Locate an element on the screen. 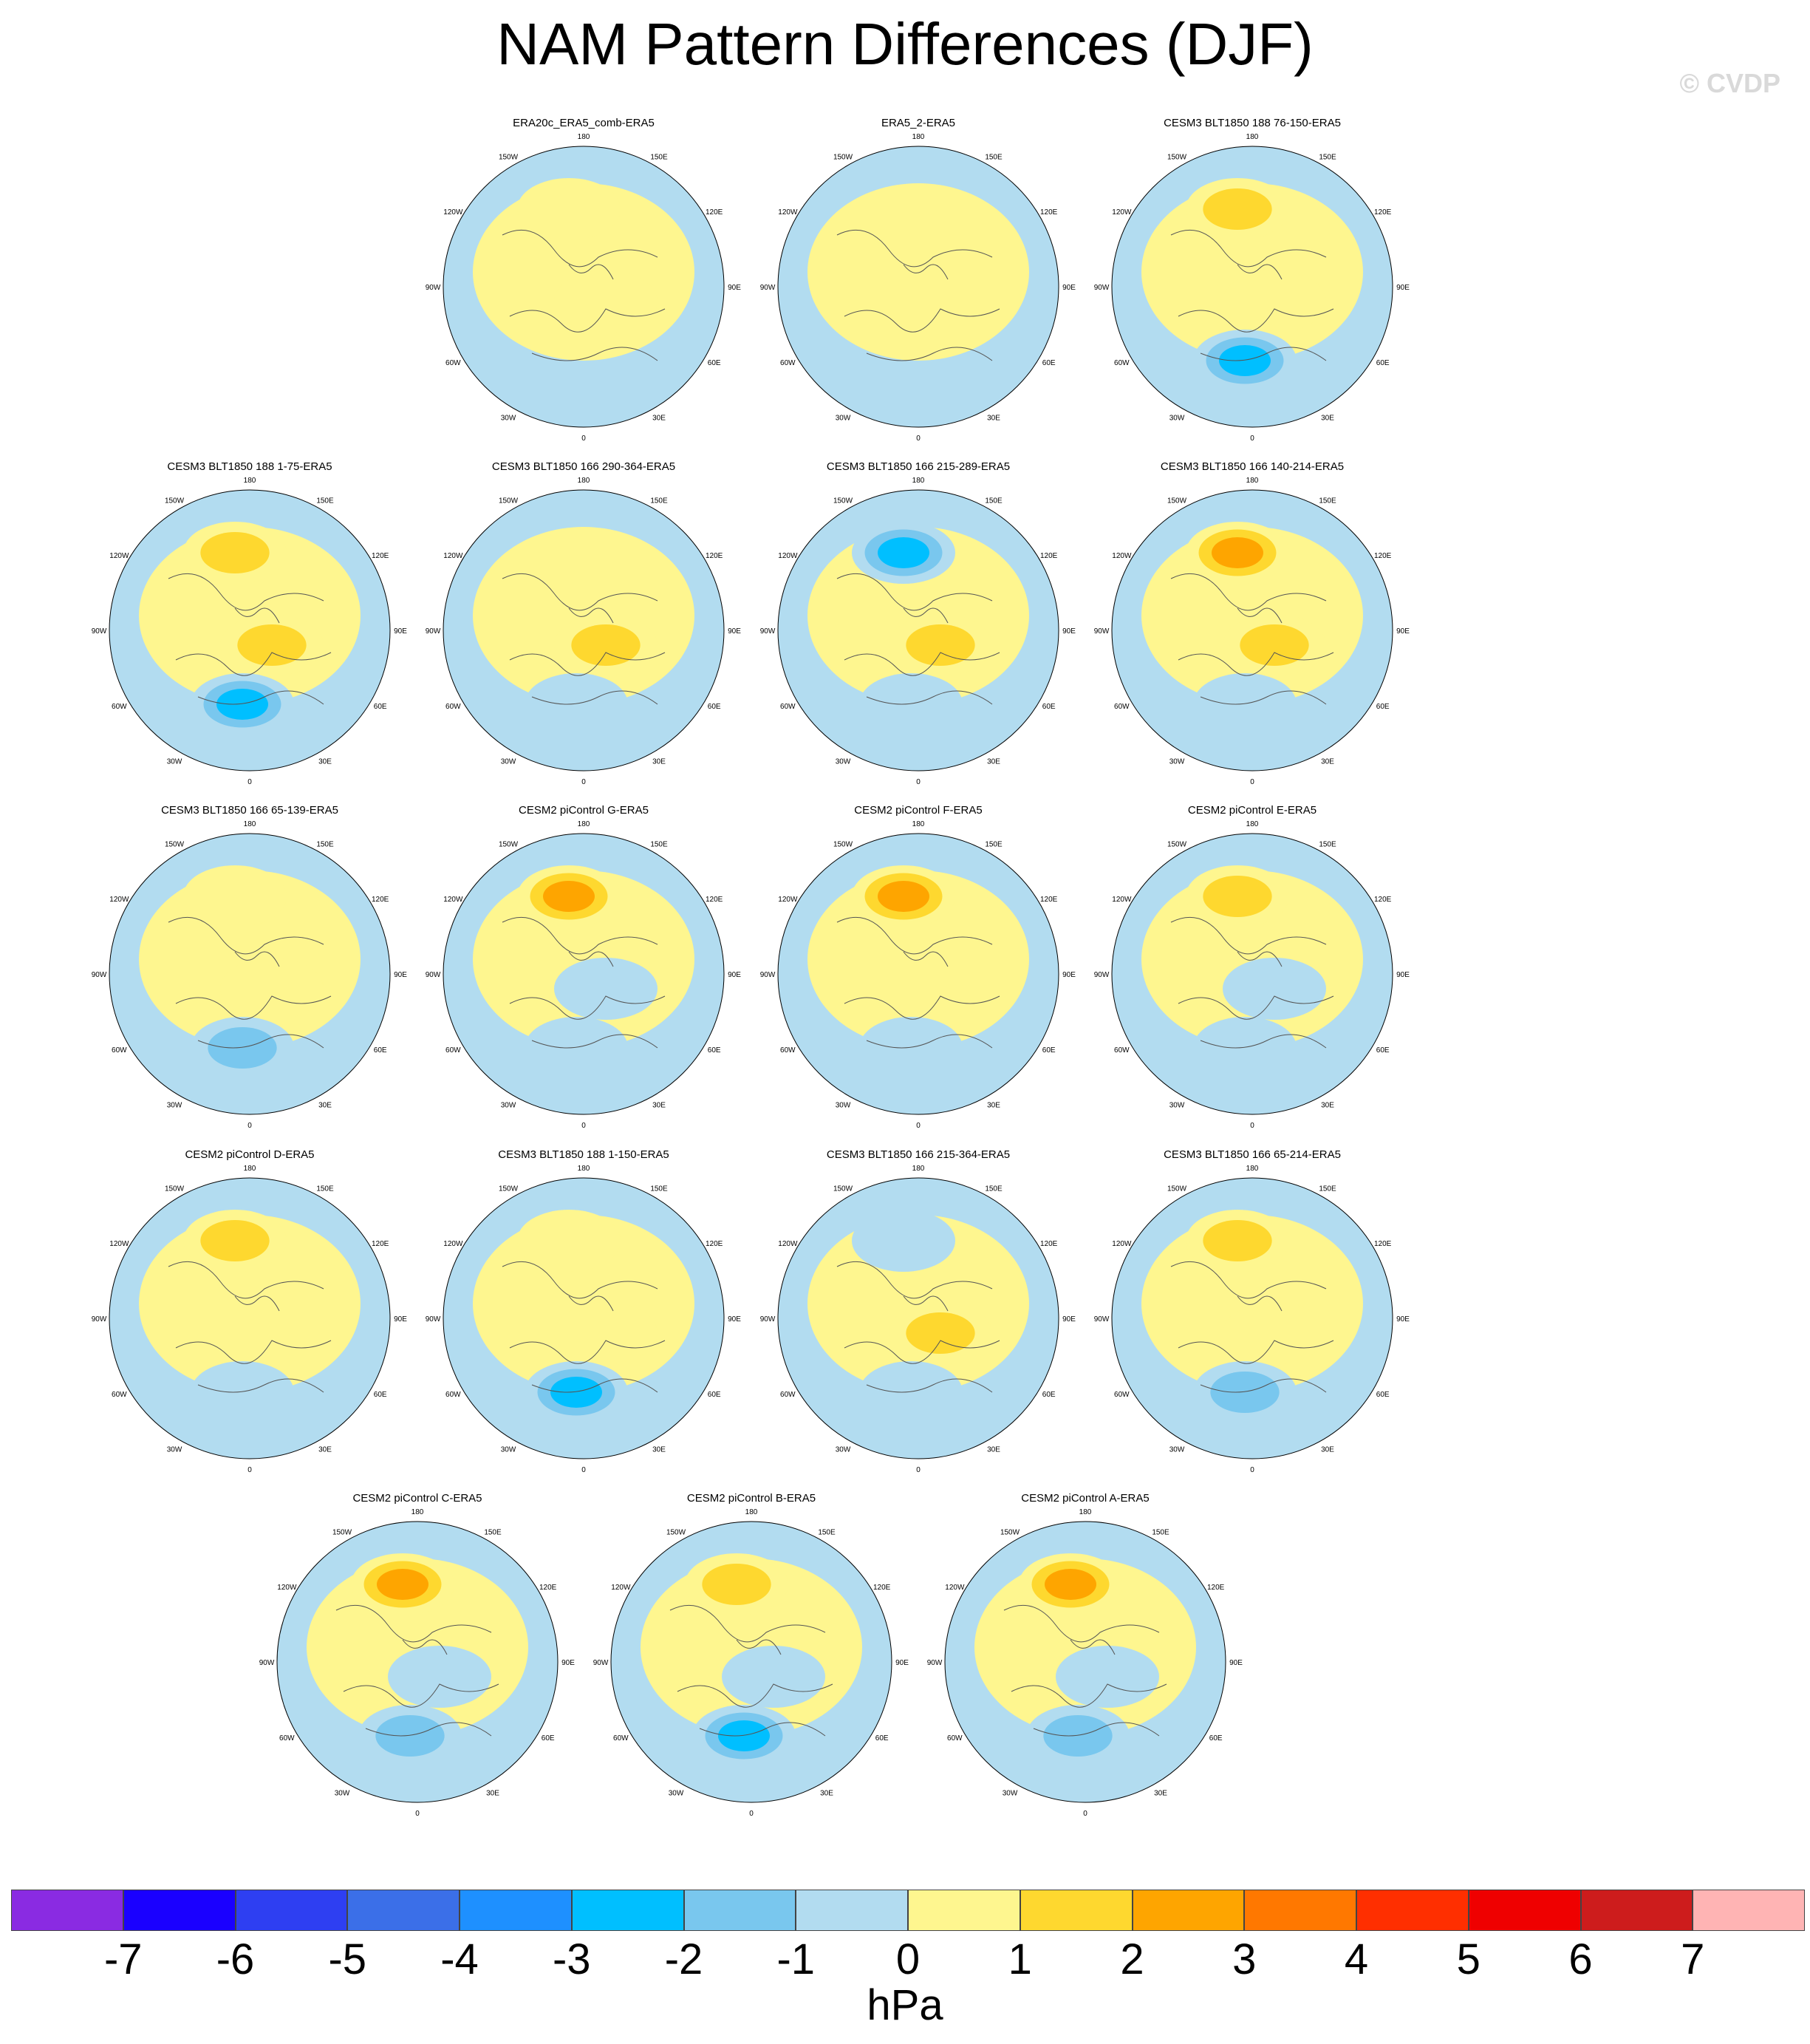  colorbar-tick-label: 0 is located at coordinates (908, 1959).